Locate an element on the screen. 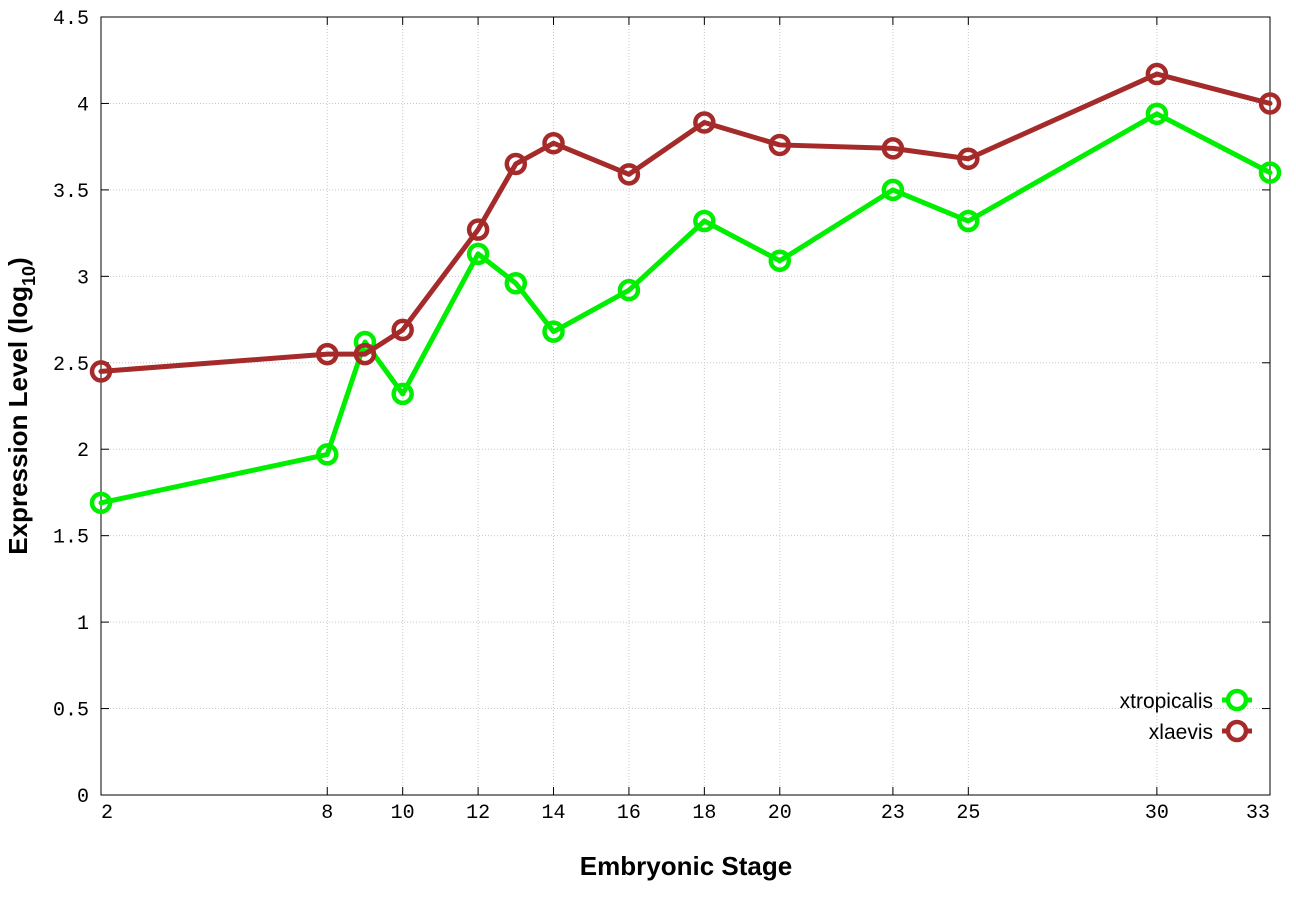  x-tick-label: 14 is located at coordinates (554, 813).